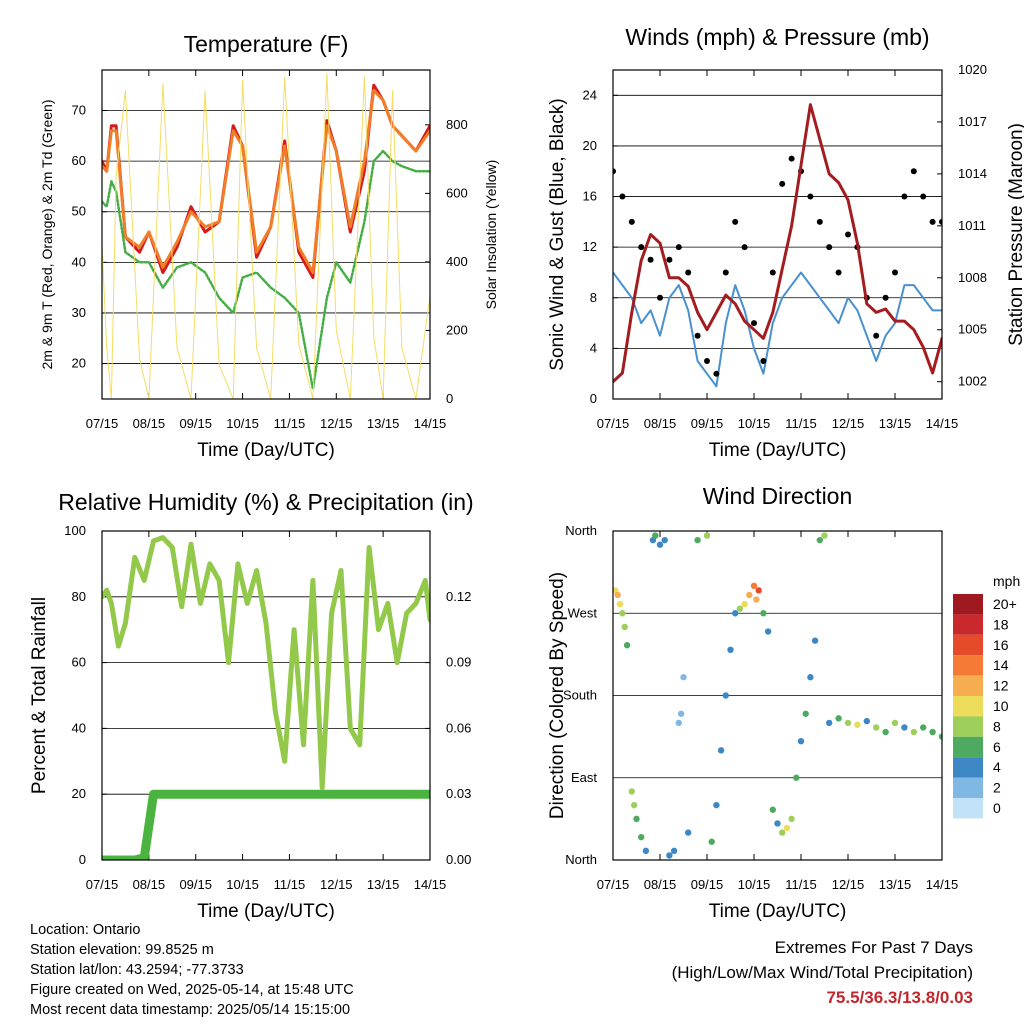  Describe the element at coordinates (590, 196) in the screenshot. I see `y-tick-label: 16` at that location.